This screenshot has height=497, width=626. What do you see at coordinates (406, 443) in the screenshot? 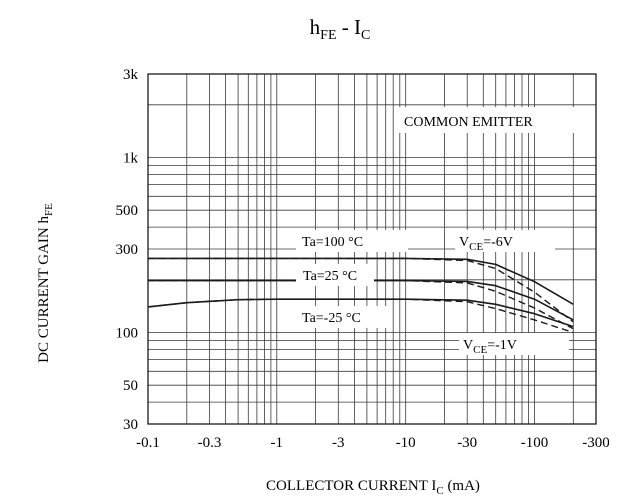
I see `x-tick-label: -10` at bounding box center [406, 443].